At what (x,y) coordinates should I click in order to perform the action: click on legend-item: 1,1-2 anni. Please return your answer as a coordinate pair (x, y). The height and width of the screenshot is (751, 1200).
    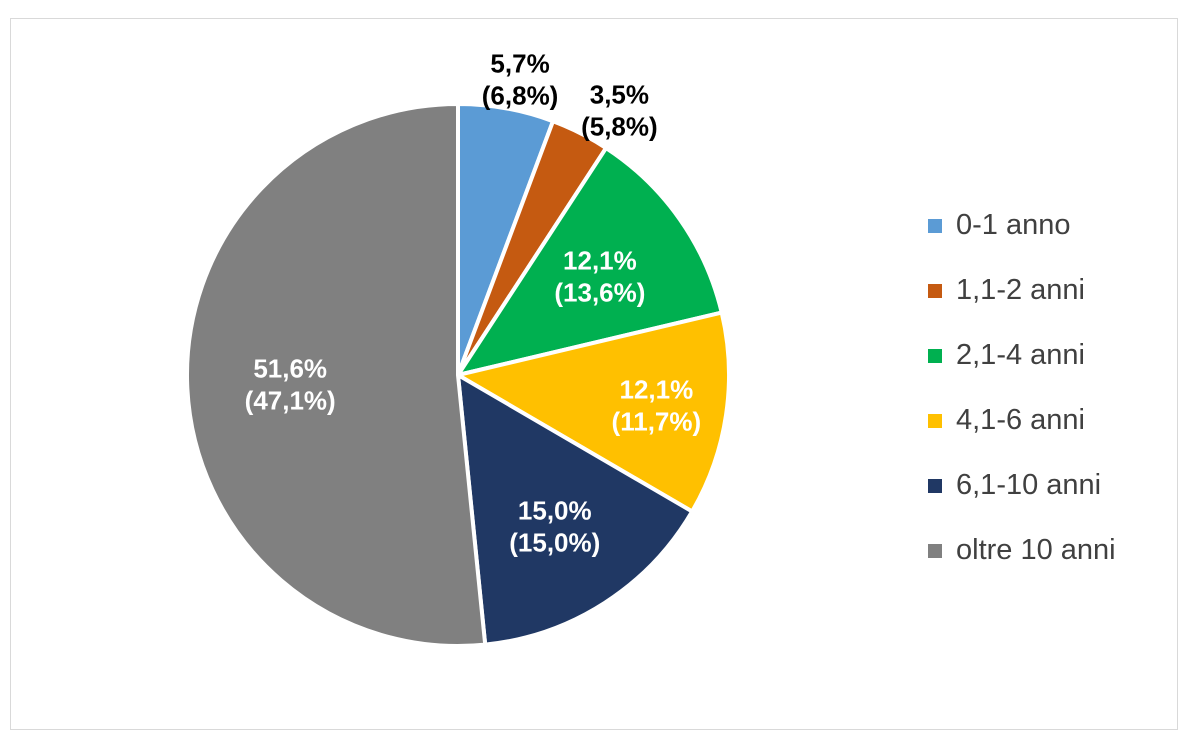
    Looking at the image, I should click on (1022, 290).